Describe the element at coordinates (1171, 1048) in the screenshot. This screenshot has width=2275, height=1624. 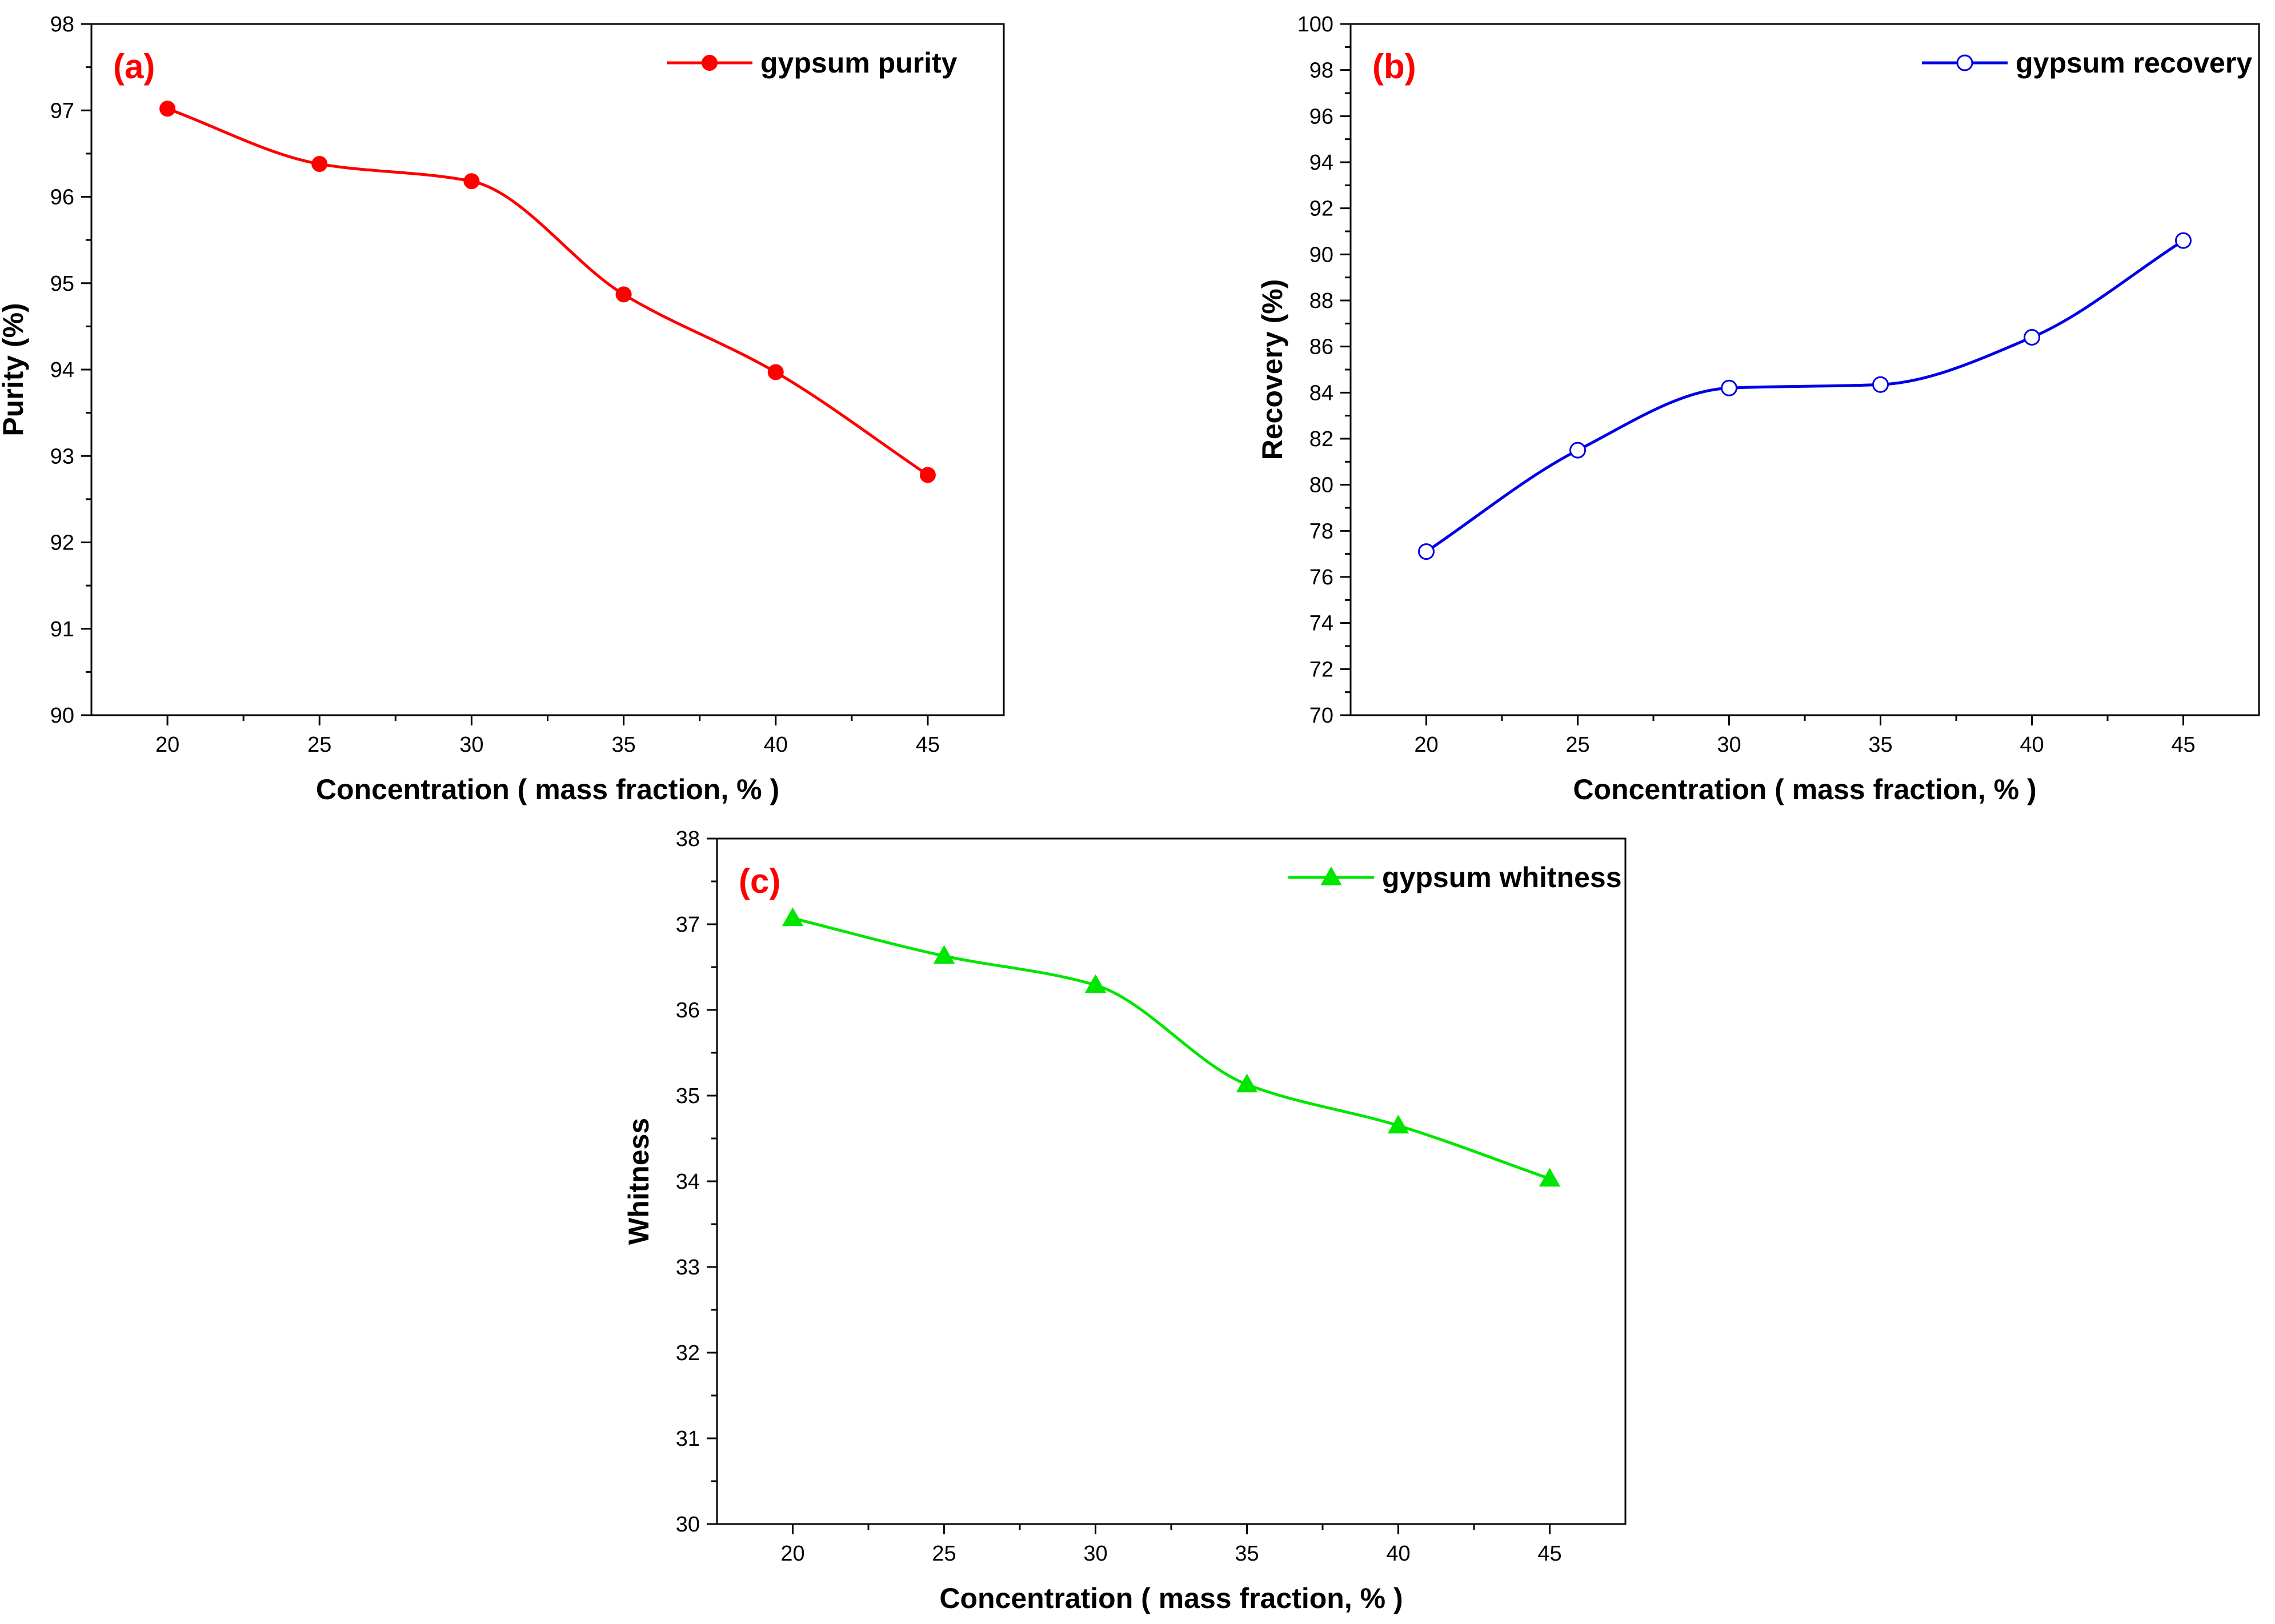
I see `series-line-c` at that location.